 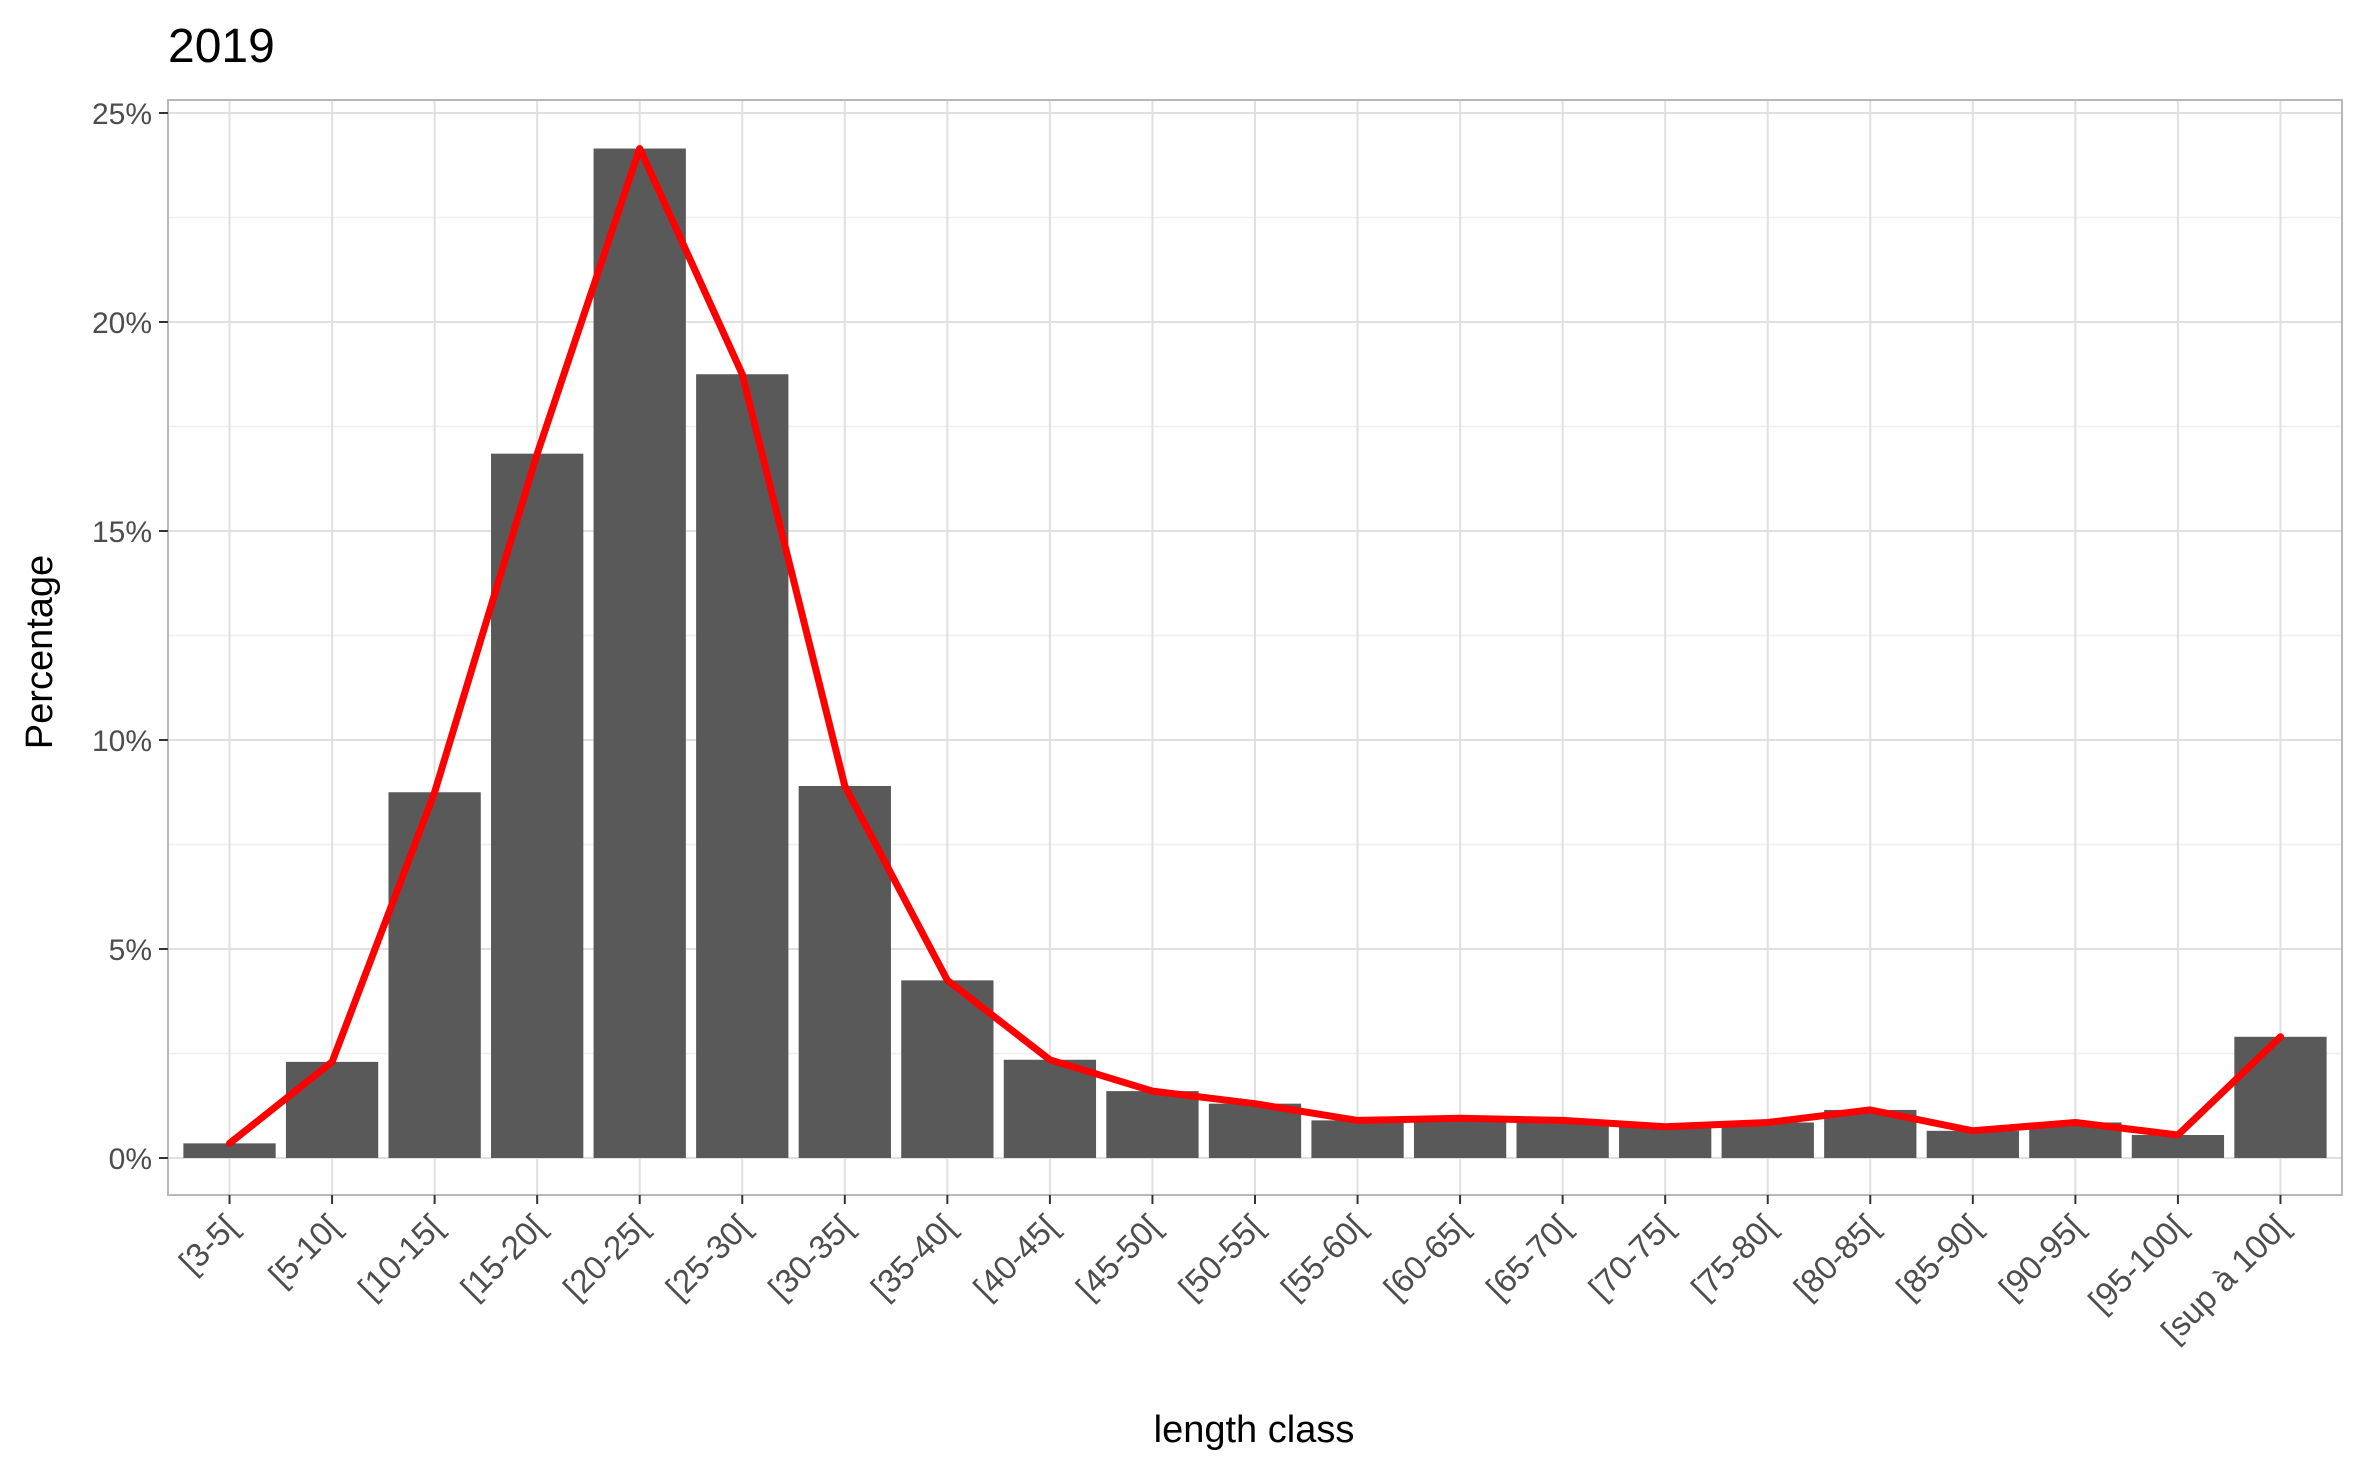 I want to click on x-tick-label: [20-25[, so click(x=605, y=1257).